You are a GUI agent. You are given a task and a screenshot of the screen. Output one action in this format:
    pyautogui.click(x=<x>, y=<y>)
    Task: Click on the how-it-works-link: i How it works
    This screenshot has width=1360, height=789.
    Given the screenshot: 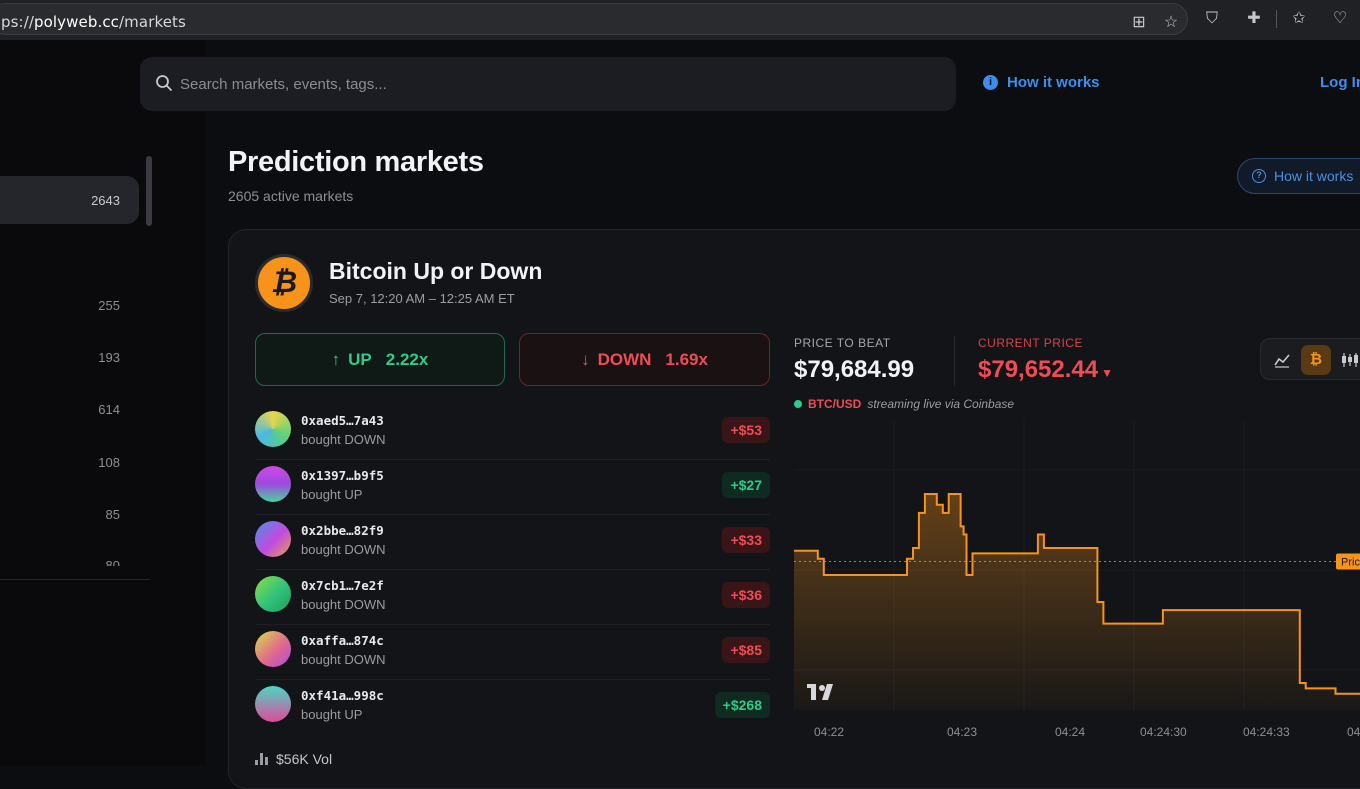 What is the action you would take?
    pyautogui.click(x=1041, y=82)
    